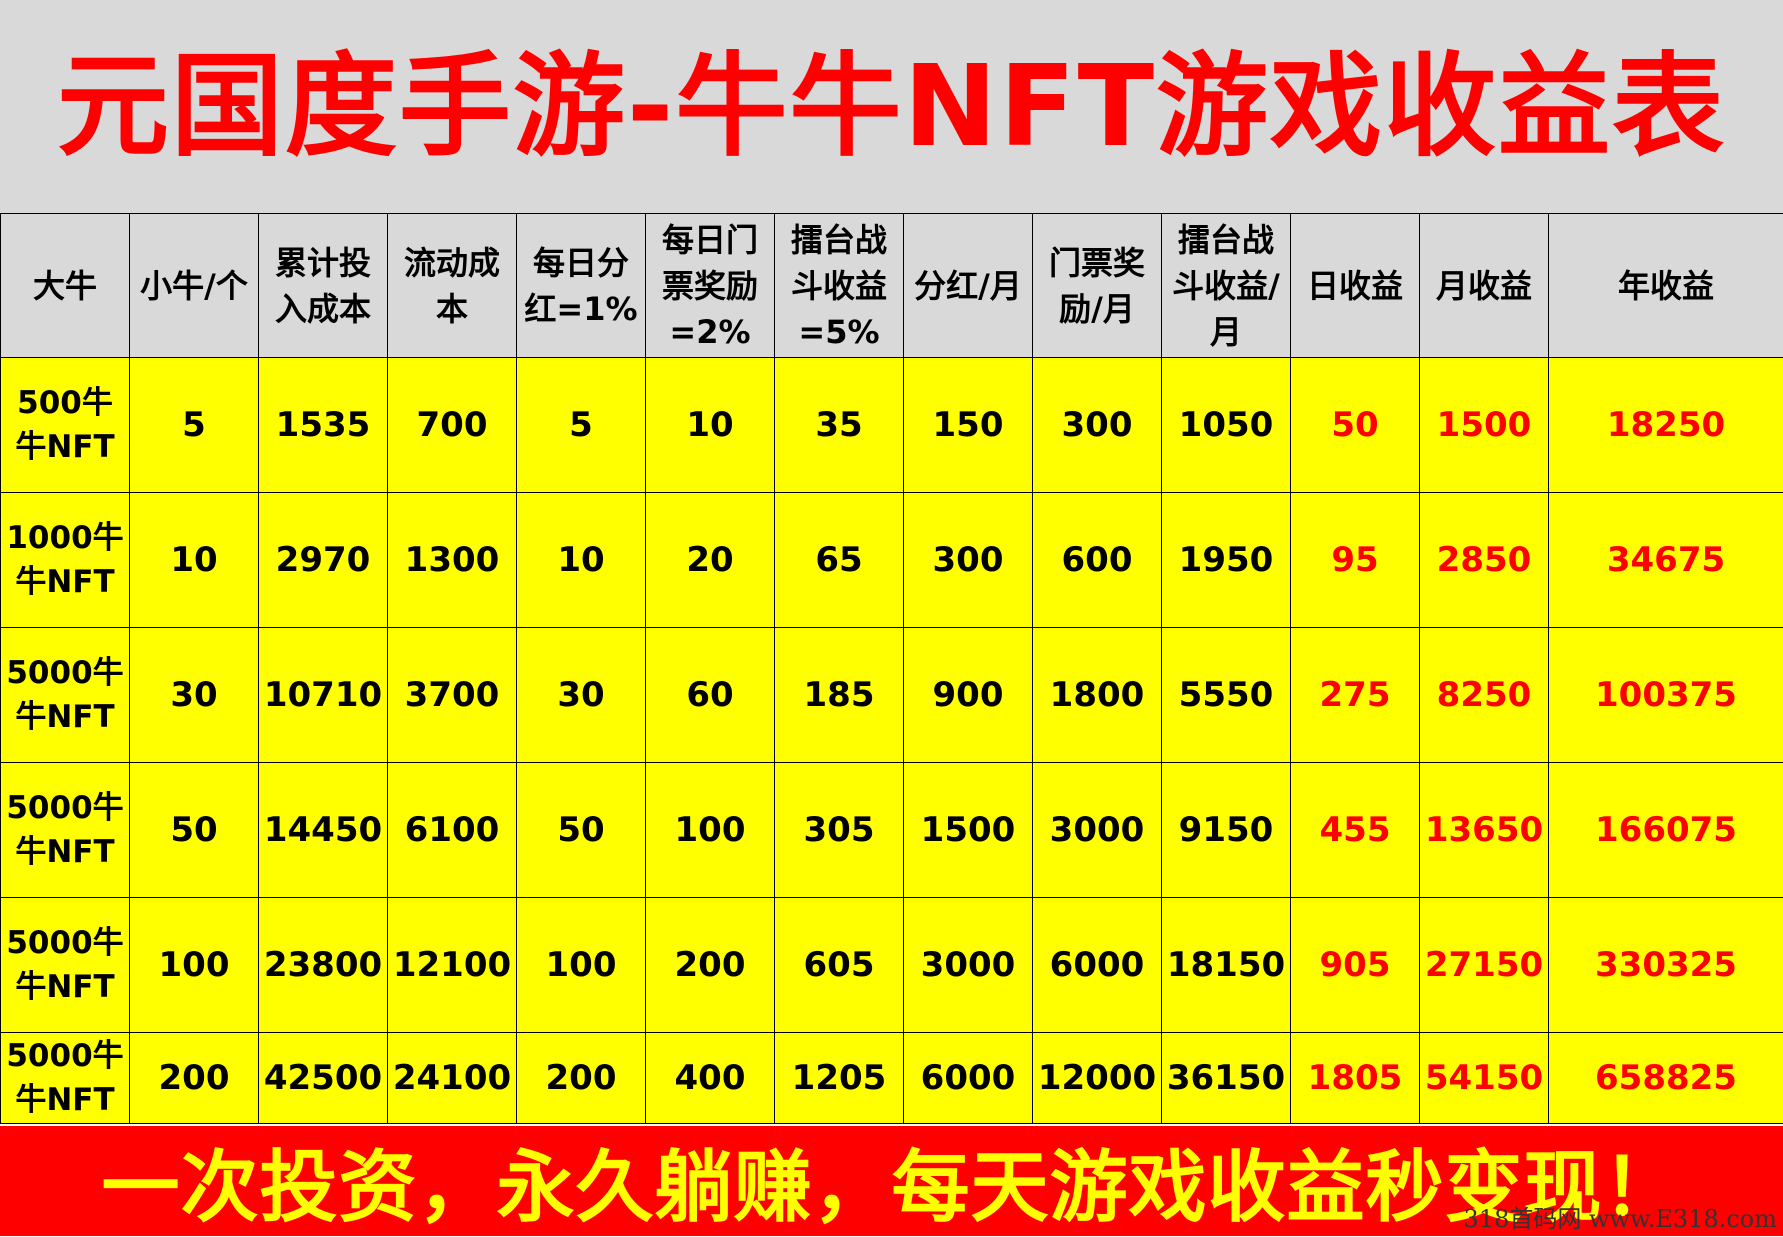 The width and height of the screenshot is (1783, 1237). What do you see at coordinates (710, 695) in the screenshot?
I see `table-cell: 60` at bounding box center [710, 695].